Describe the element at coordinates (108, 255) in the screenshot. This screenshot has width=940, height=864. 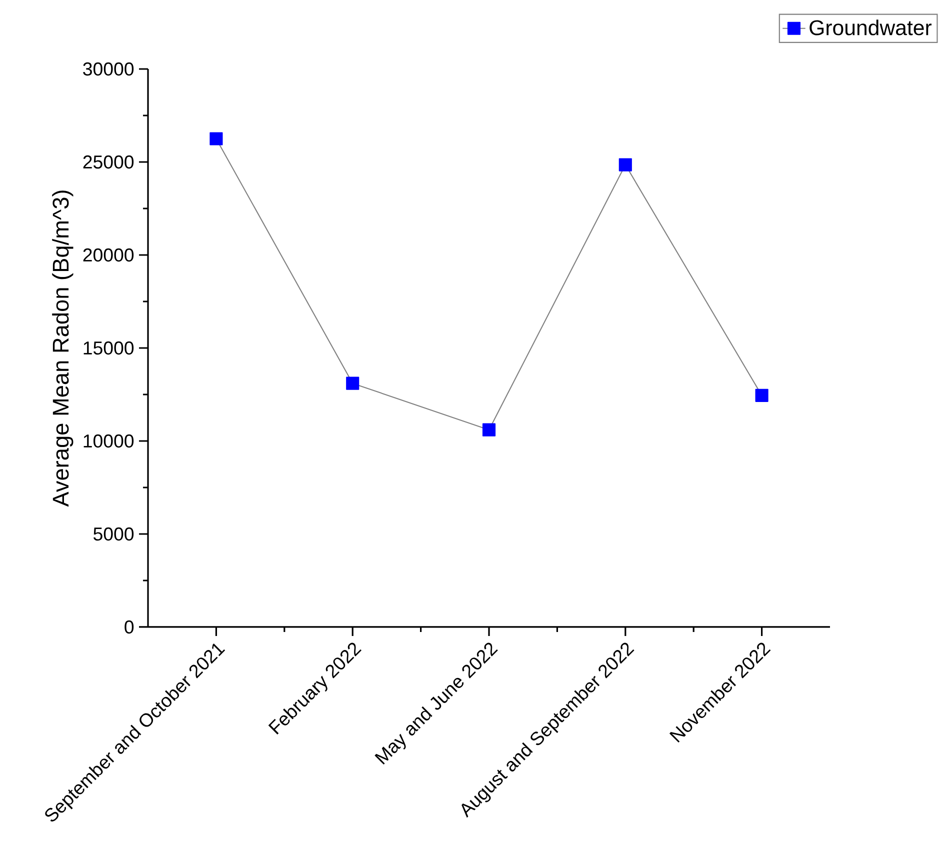
I see `y-tick-label: 20000` at that location.